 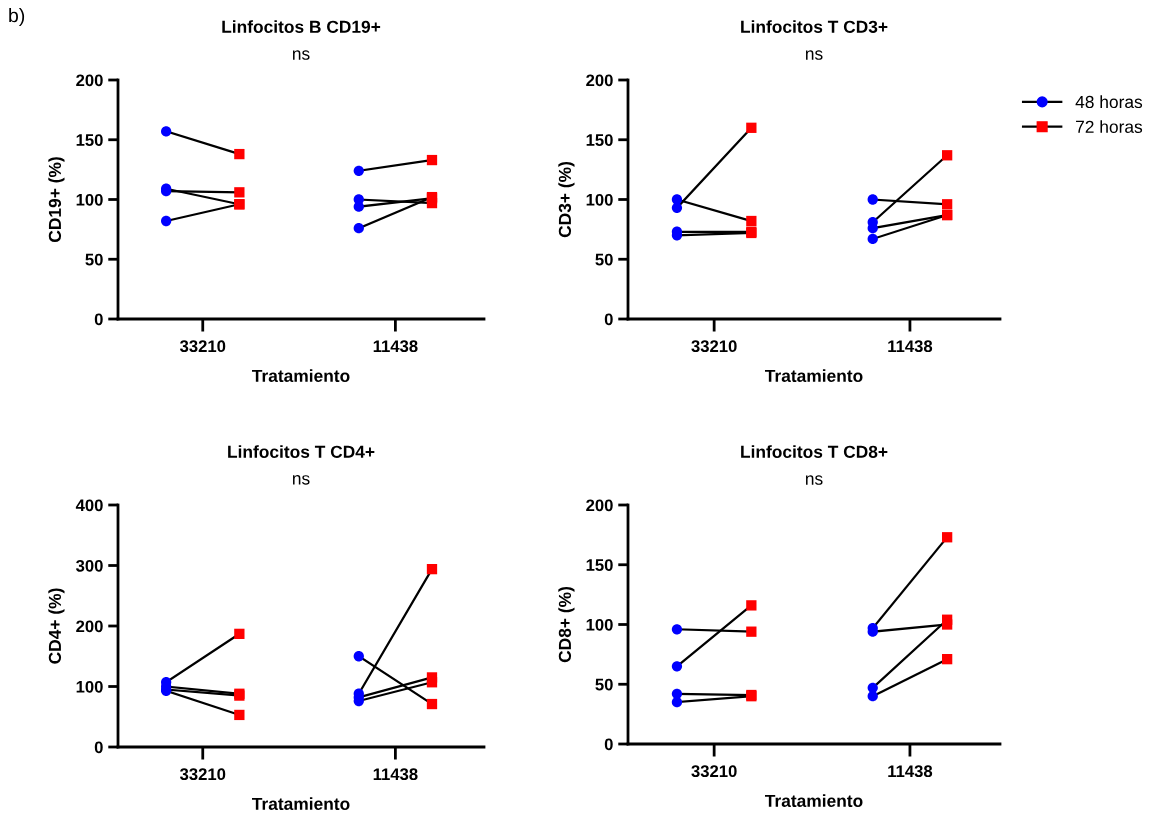 I want to click on chart-title: Linfocitos T CD3+, so click(x=814, y=26).